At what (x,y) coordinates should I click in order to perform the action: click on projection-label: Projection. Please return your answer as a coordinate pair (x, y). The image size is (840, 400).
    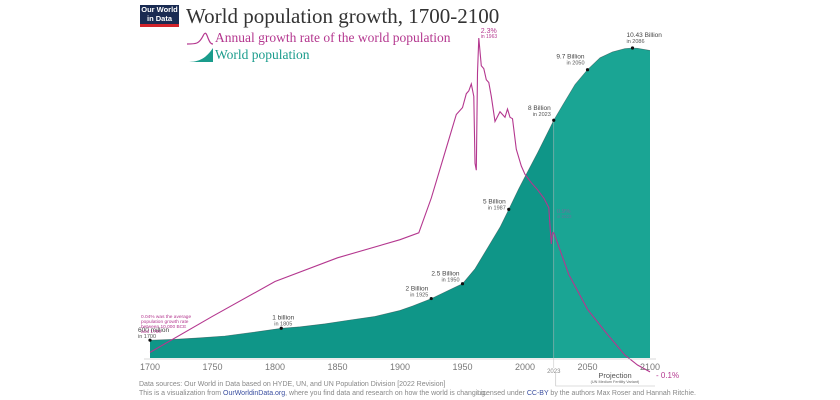
    Looking at the image, I should click on (614, 375).